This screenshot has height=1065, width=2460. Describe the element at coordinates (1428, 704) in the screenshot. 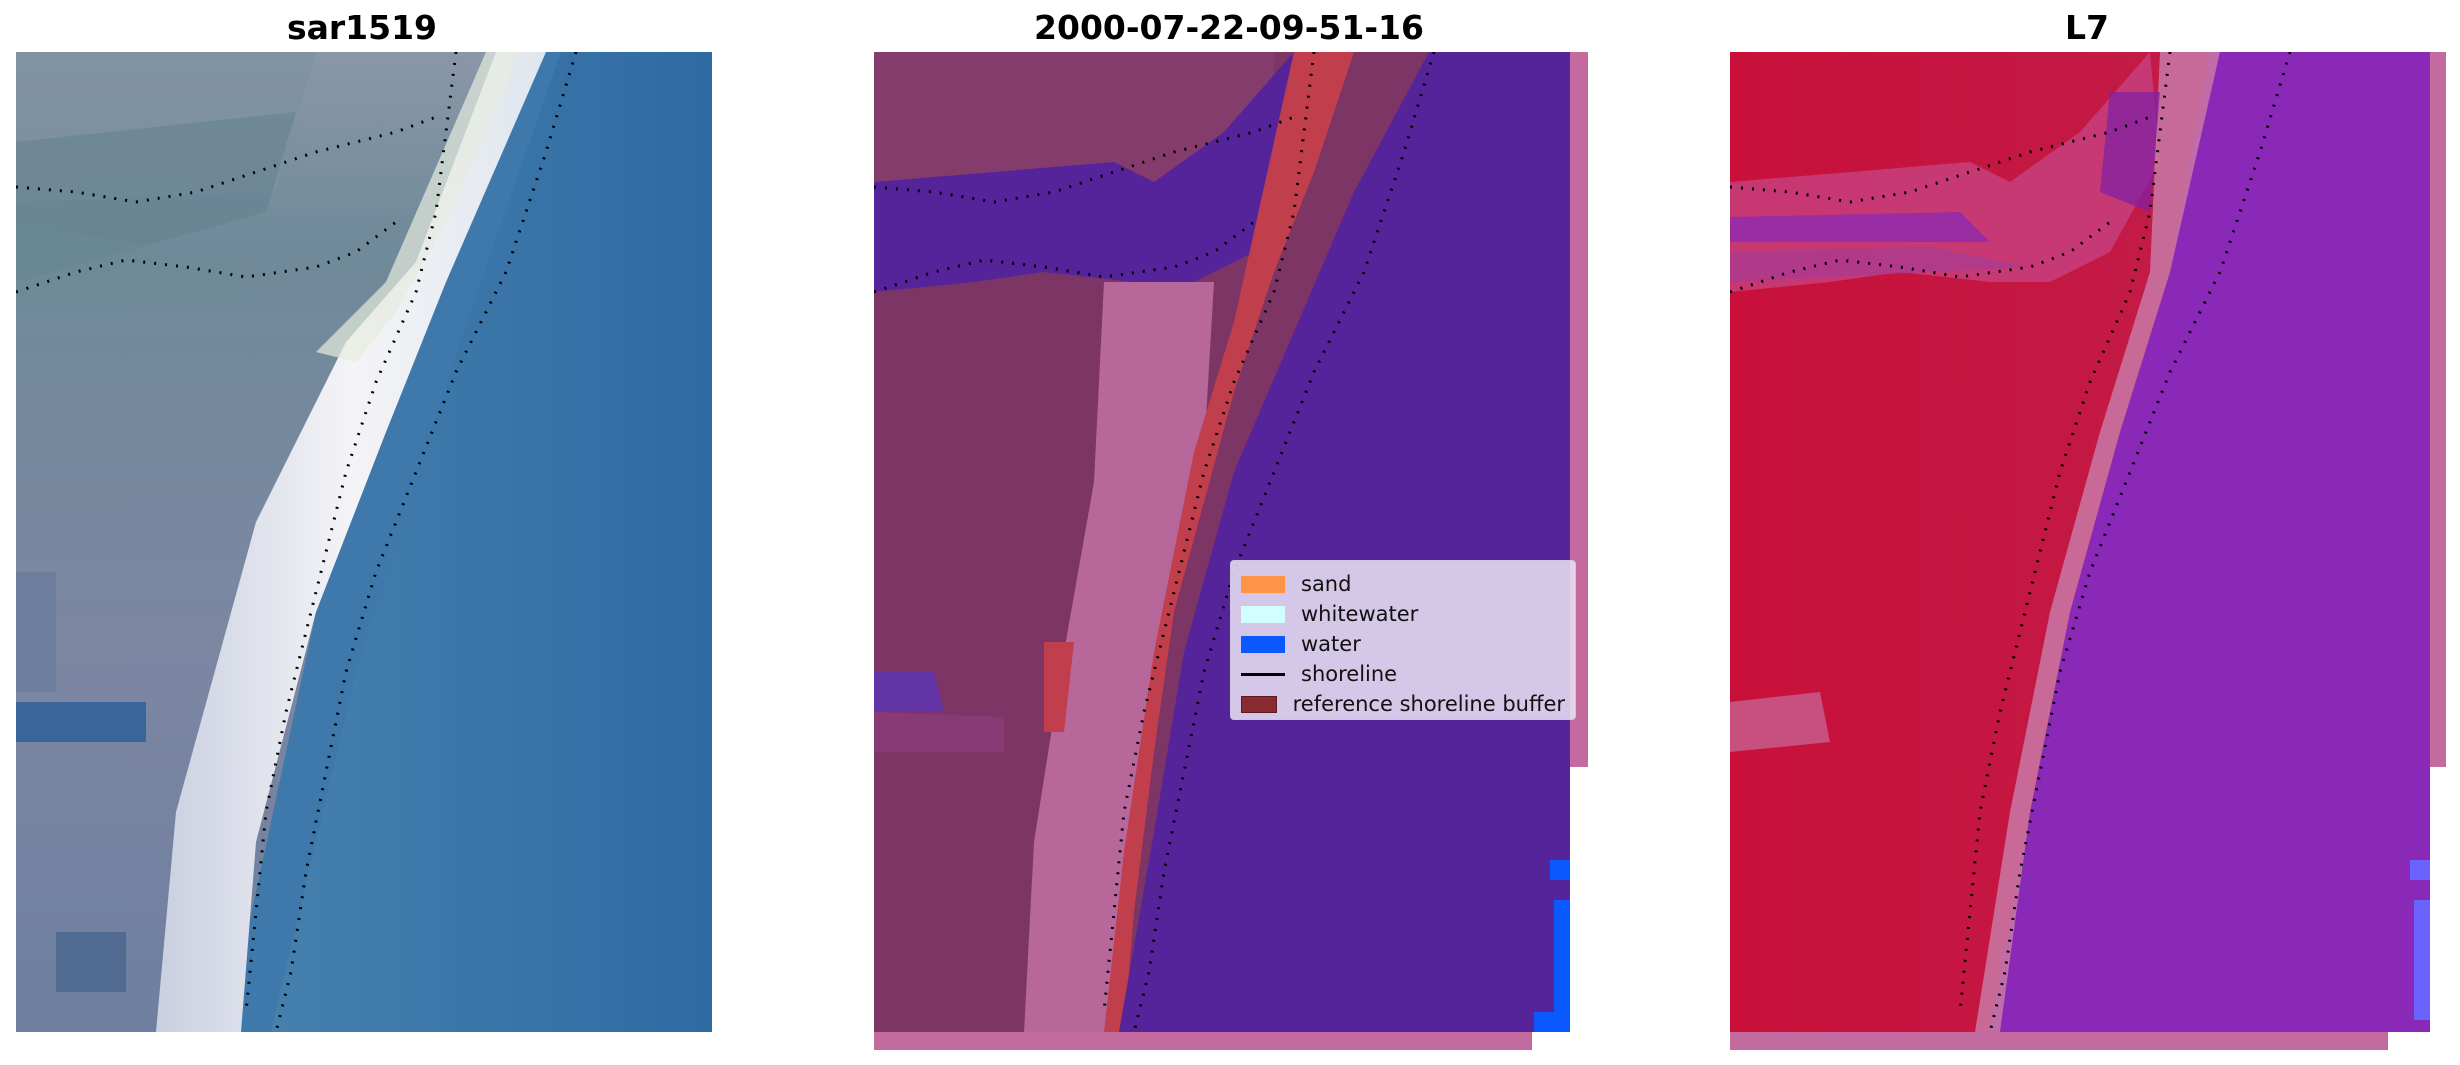

I see `legend-label: reference shoreline buffer` at that location.